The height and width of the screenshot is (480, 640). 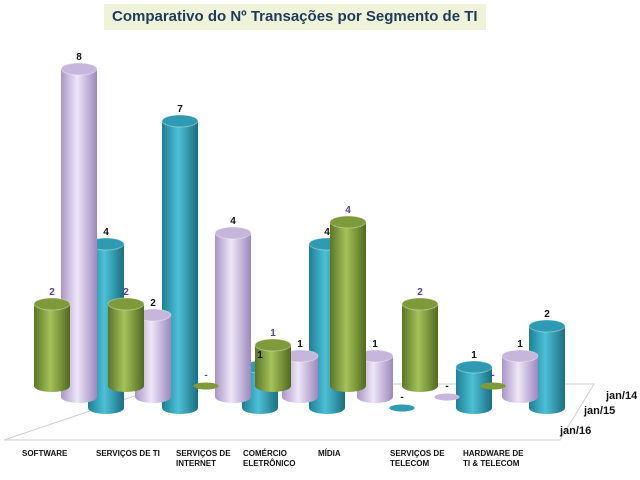 What do you see at coordinates (493, 458) in the screenshot?
I see `category-label-7: HARDWARE DE TI & TELECOM` at bounding box center [493, 458].